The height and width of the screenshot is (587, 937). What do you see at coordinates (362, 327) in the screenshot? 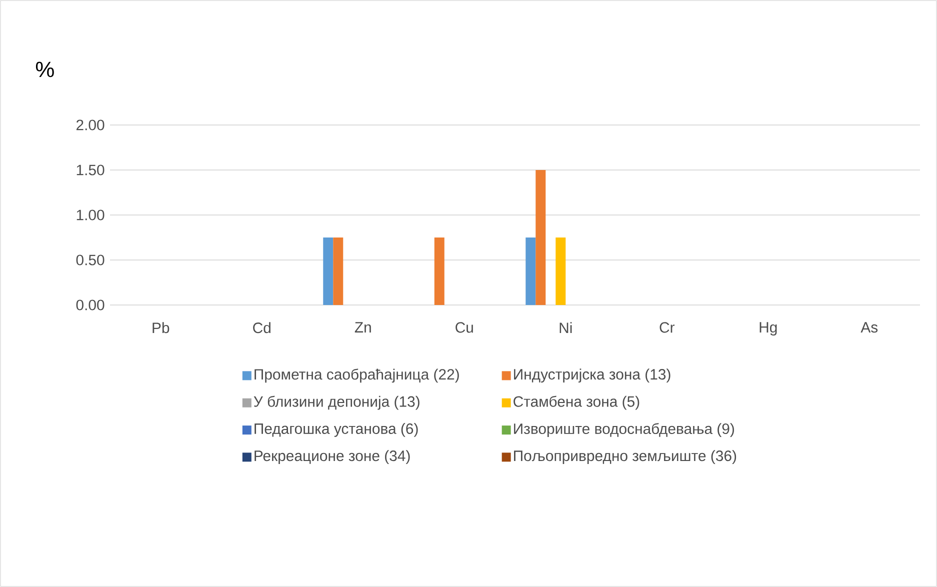
I see `x-tick-label: Zn` at bounding box center [362, 327].